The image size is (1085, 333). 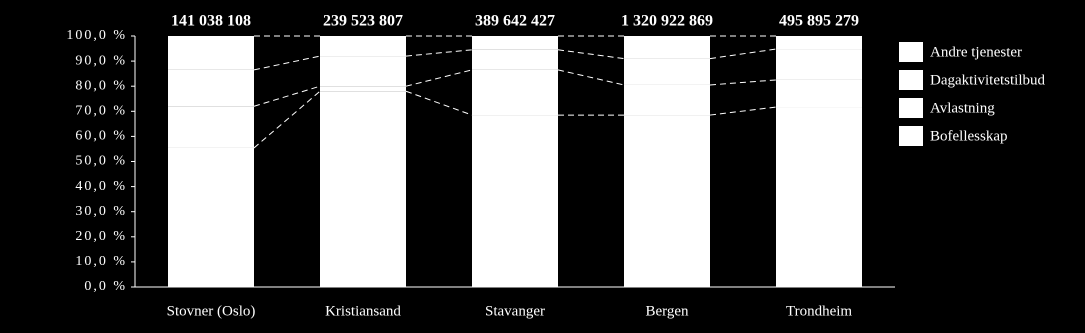 What do you see at coordinates (667, 311) in the screenshot?
I see `x-tick-label: Bergen` at bounding box center [667, 311].